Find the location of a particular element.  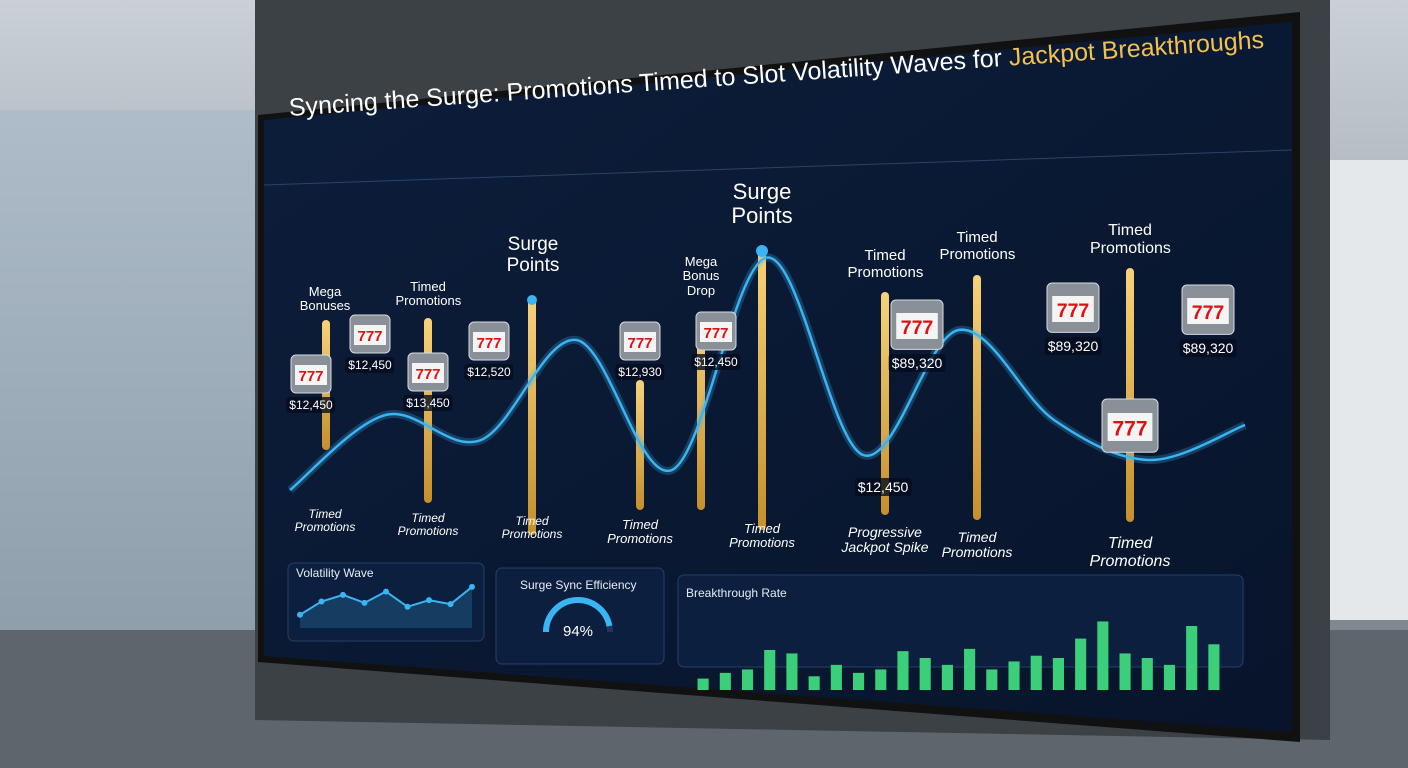

top-label: Mega Bonuses is located at coordinates (325, 299).